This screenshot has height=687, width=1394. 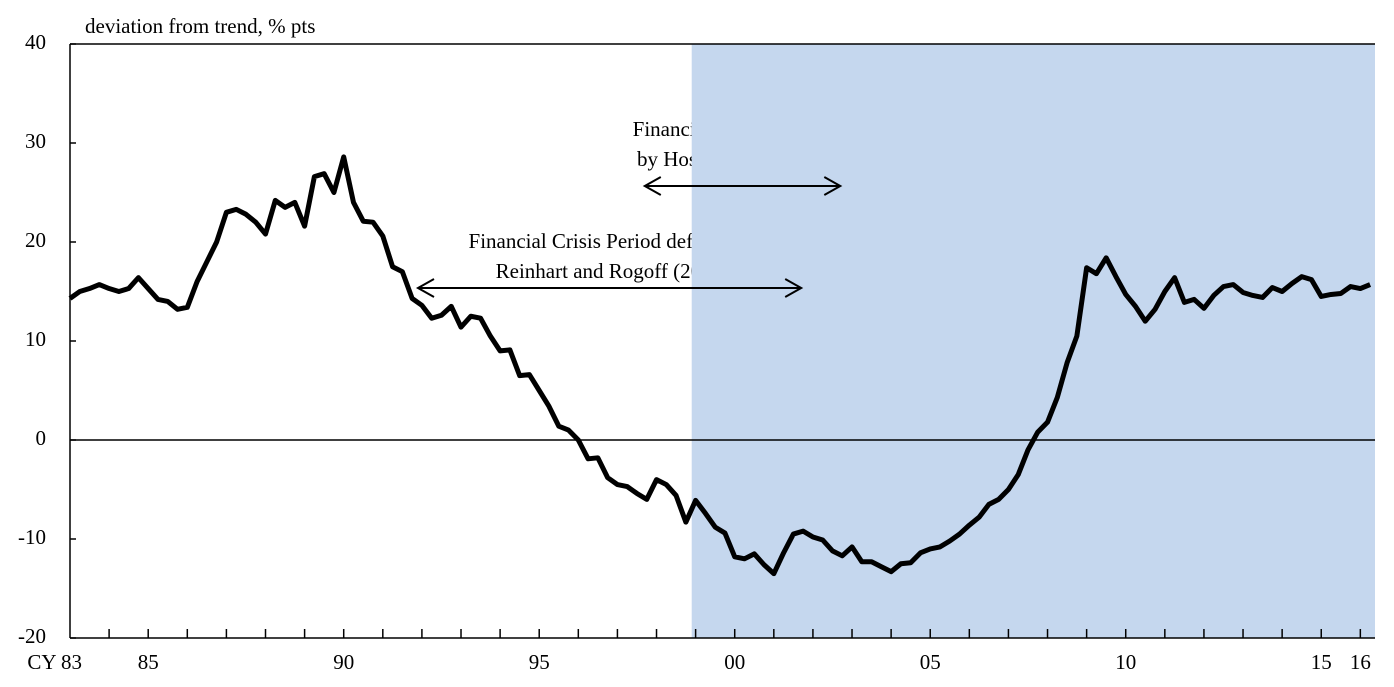 I want to click on x-tick-label: 90, so click(x=343, y=662).